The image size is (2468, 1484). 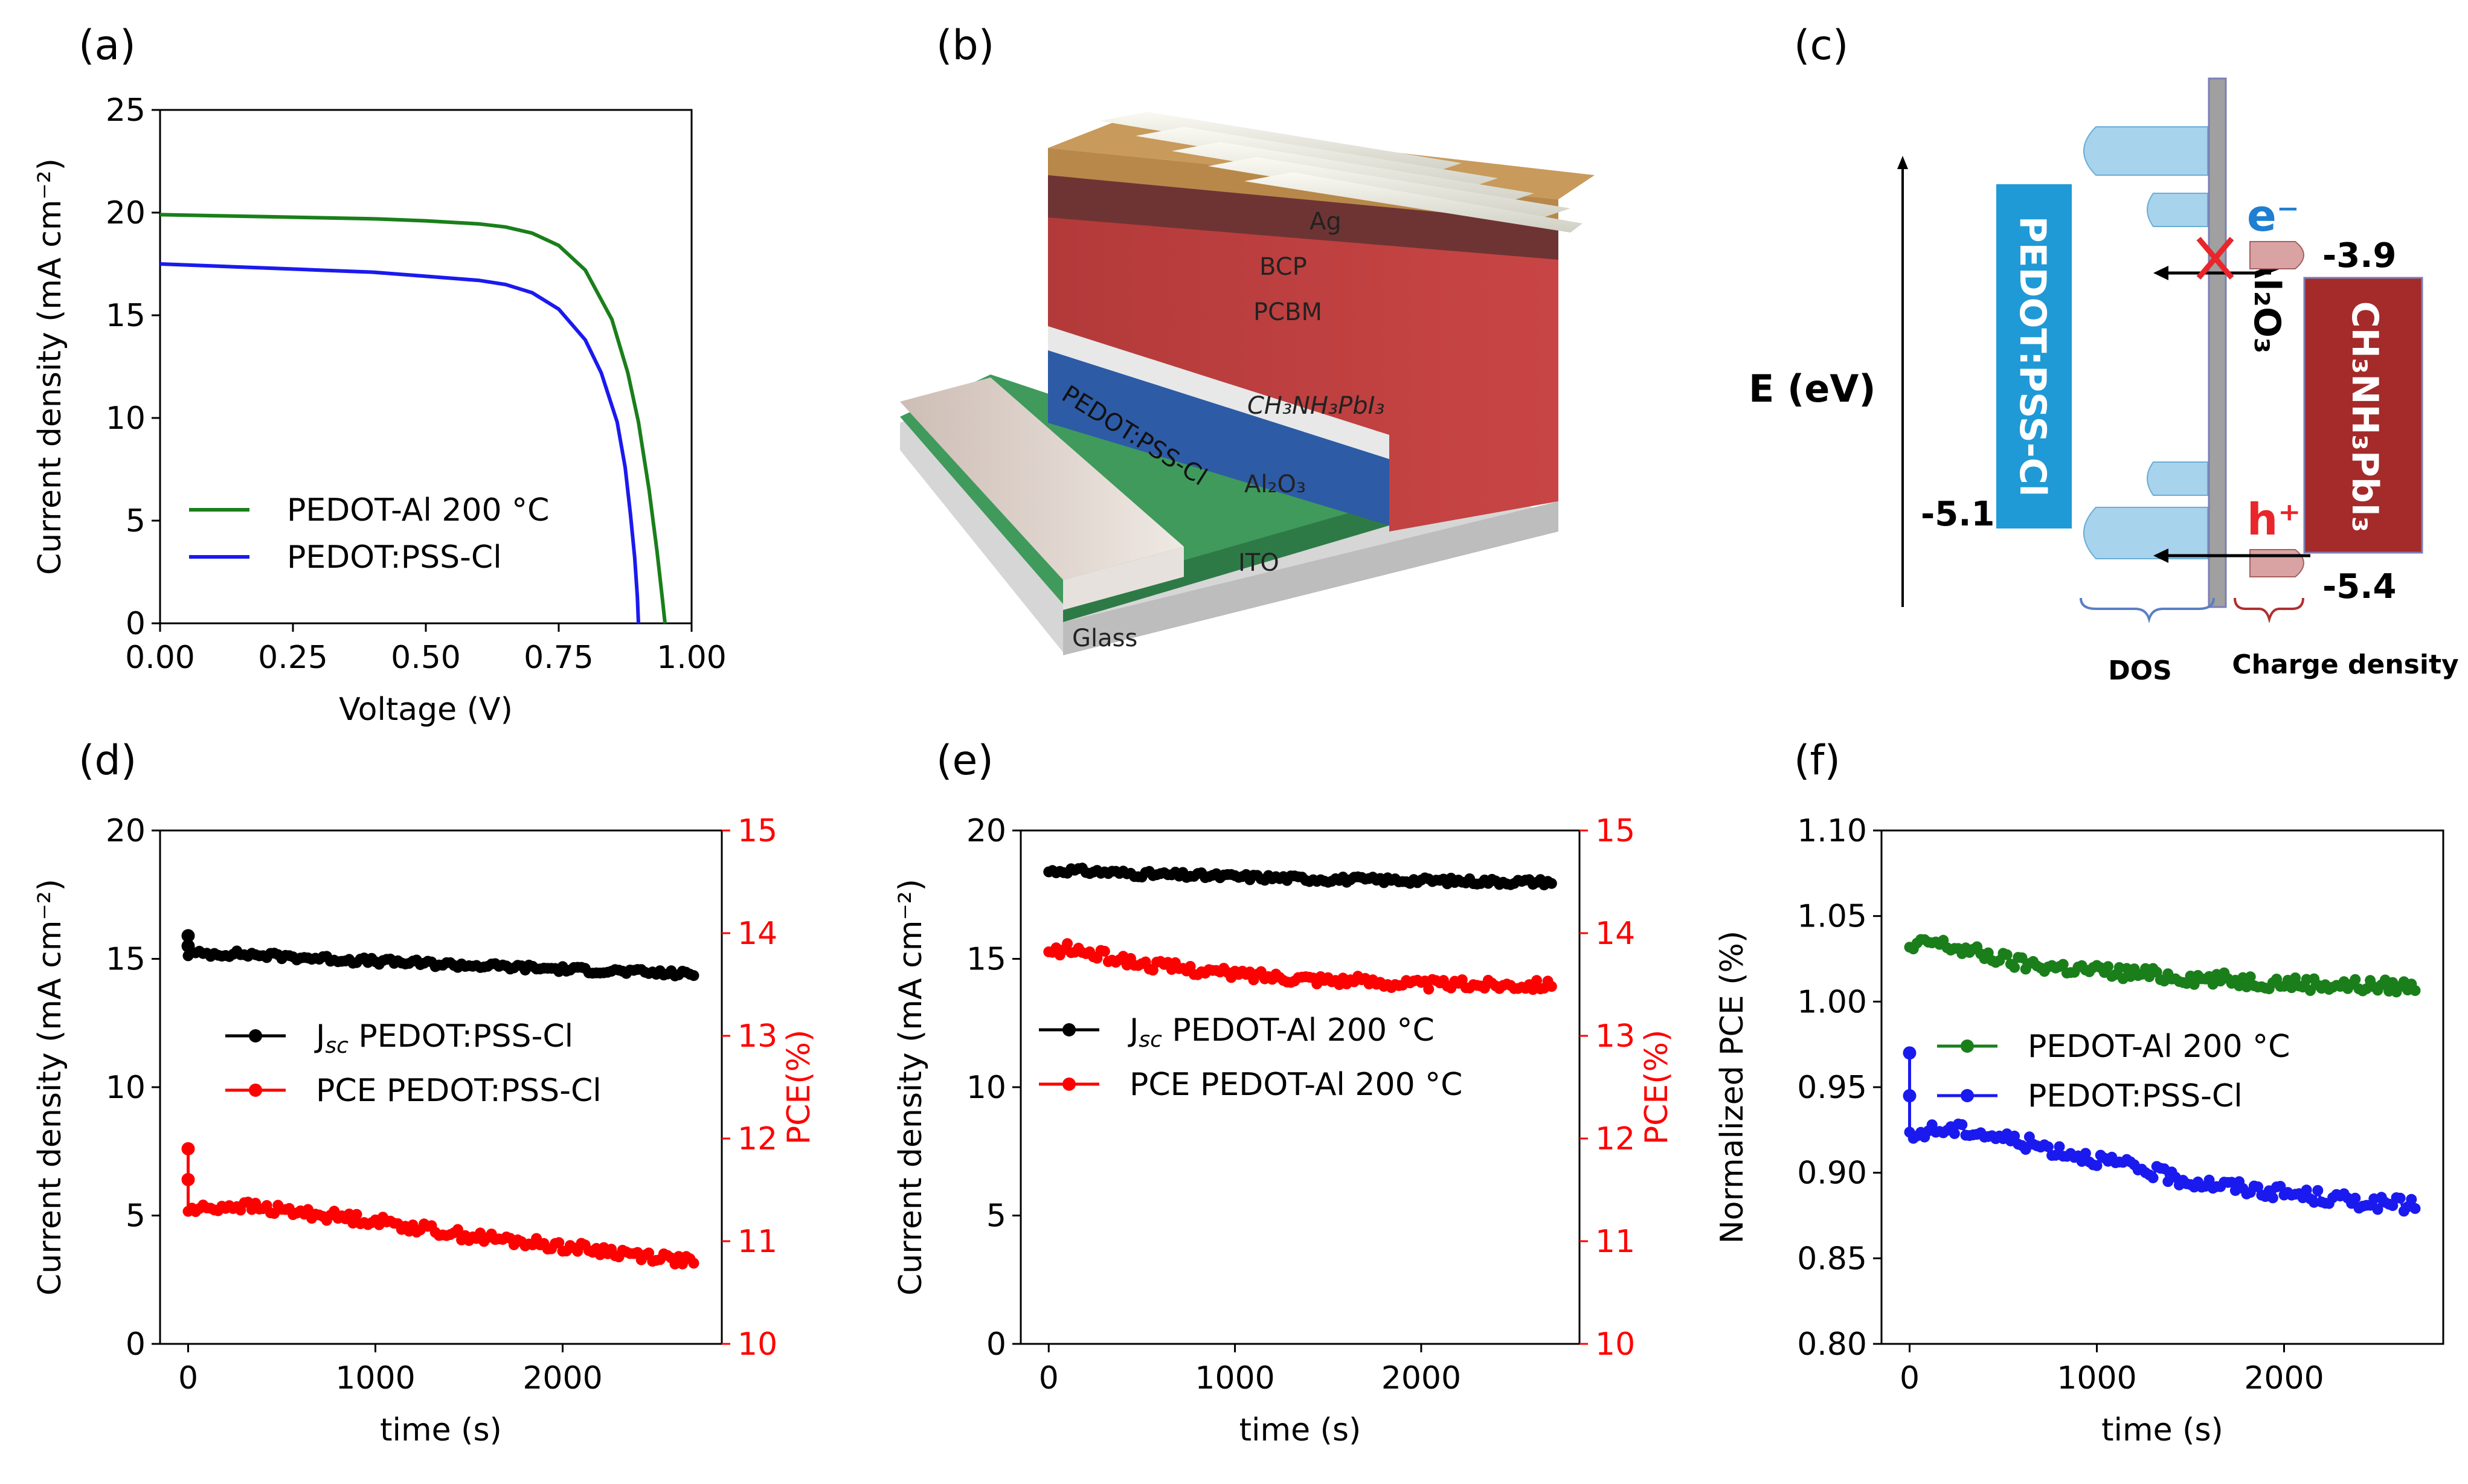 What do you see at coordinates (1832, 1088) in the screenshot?
I see `y-tick-label: 0.95` at bounding box center [1832, 1088].